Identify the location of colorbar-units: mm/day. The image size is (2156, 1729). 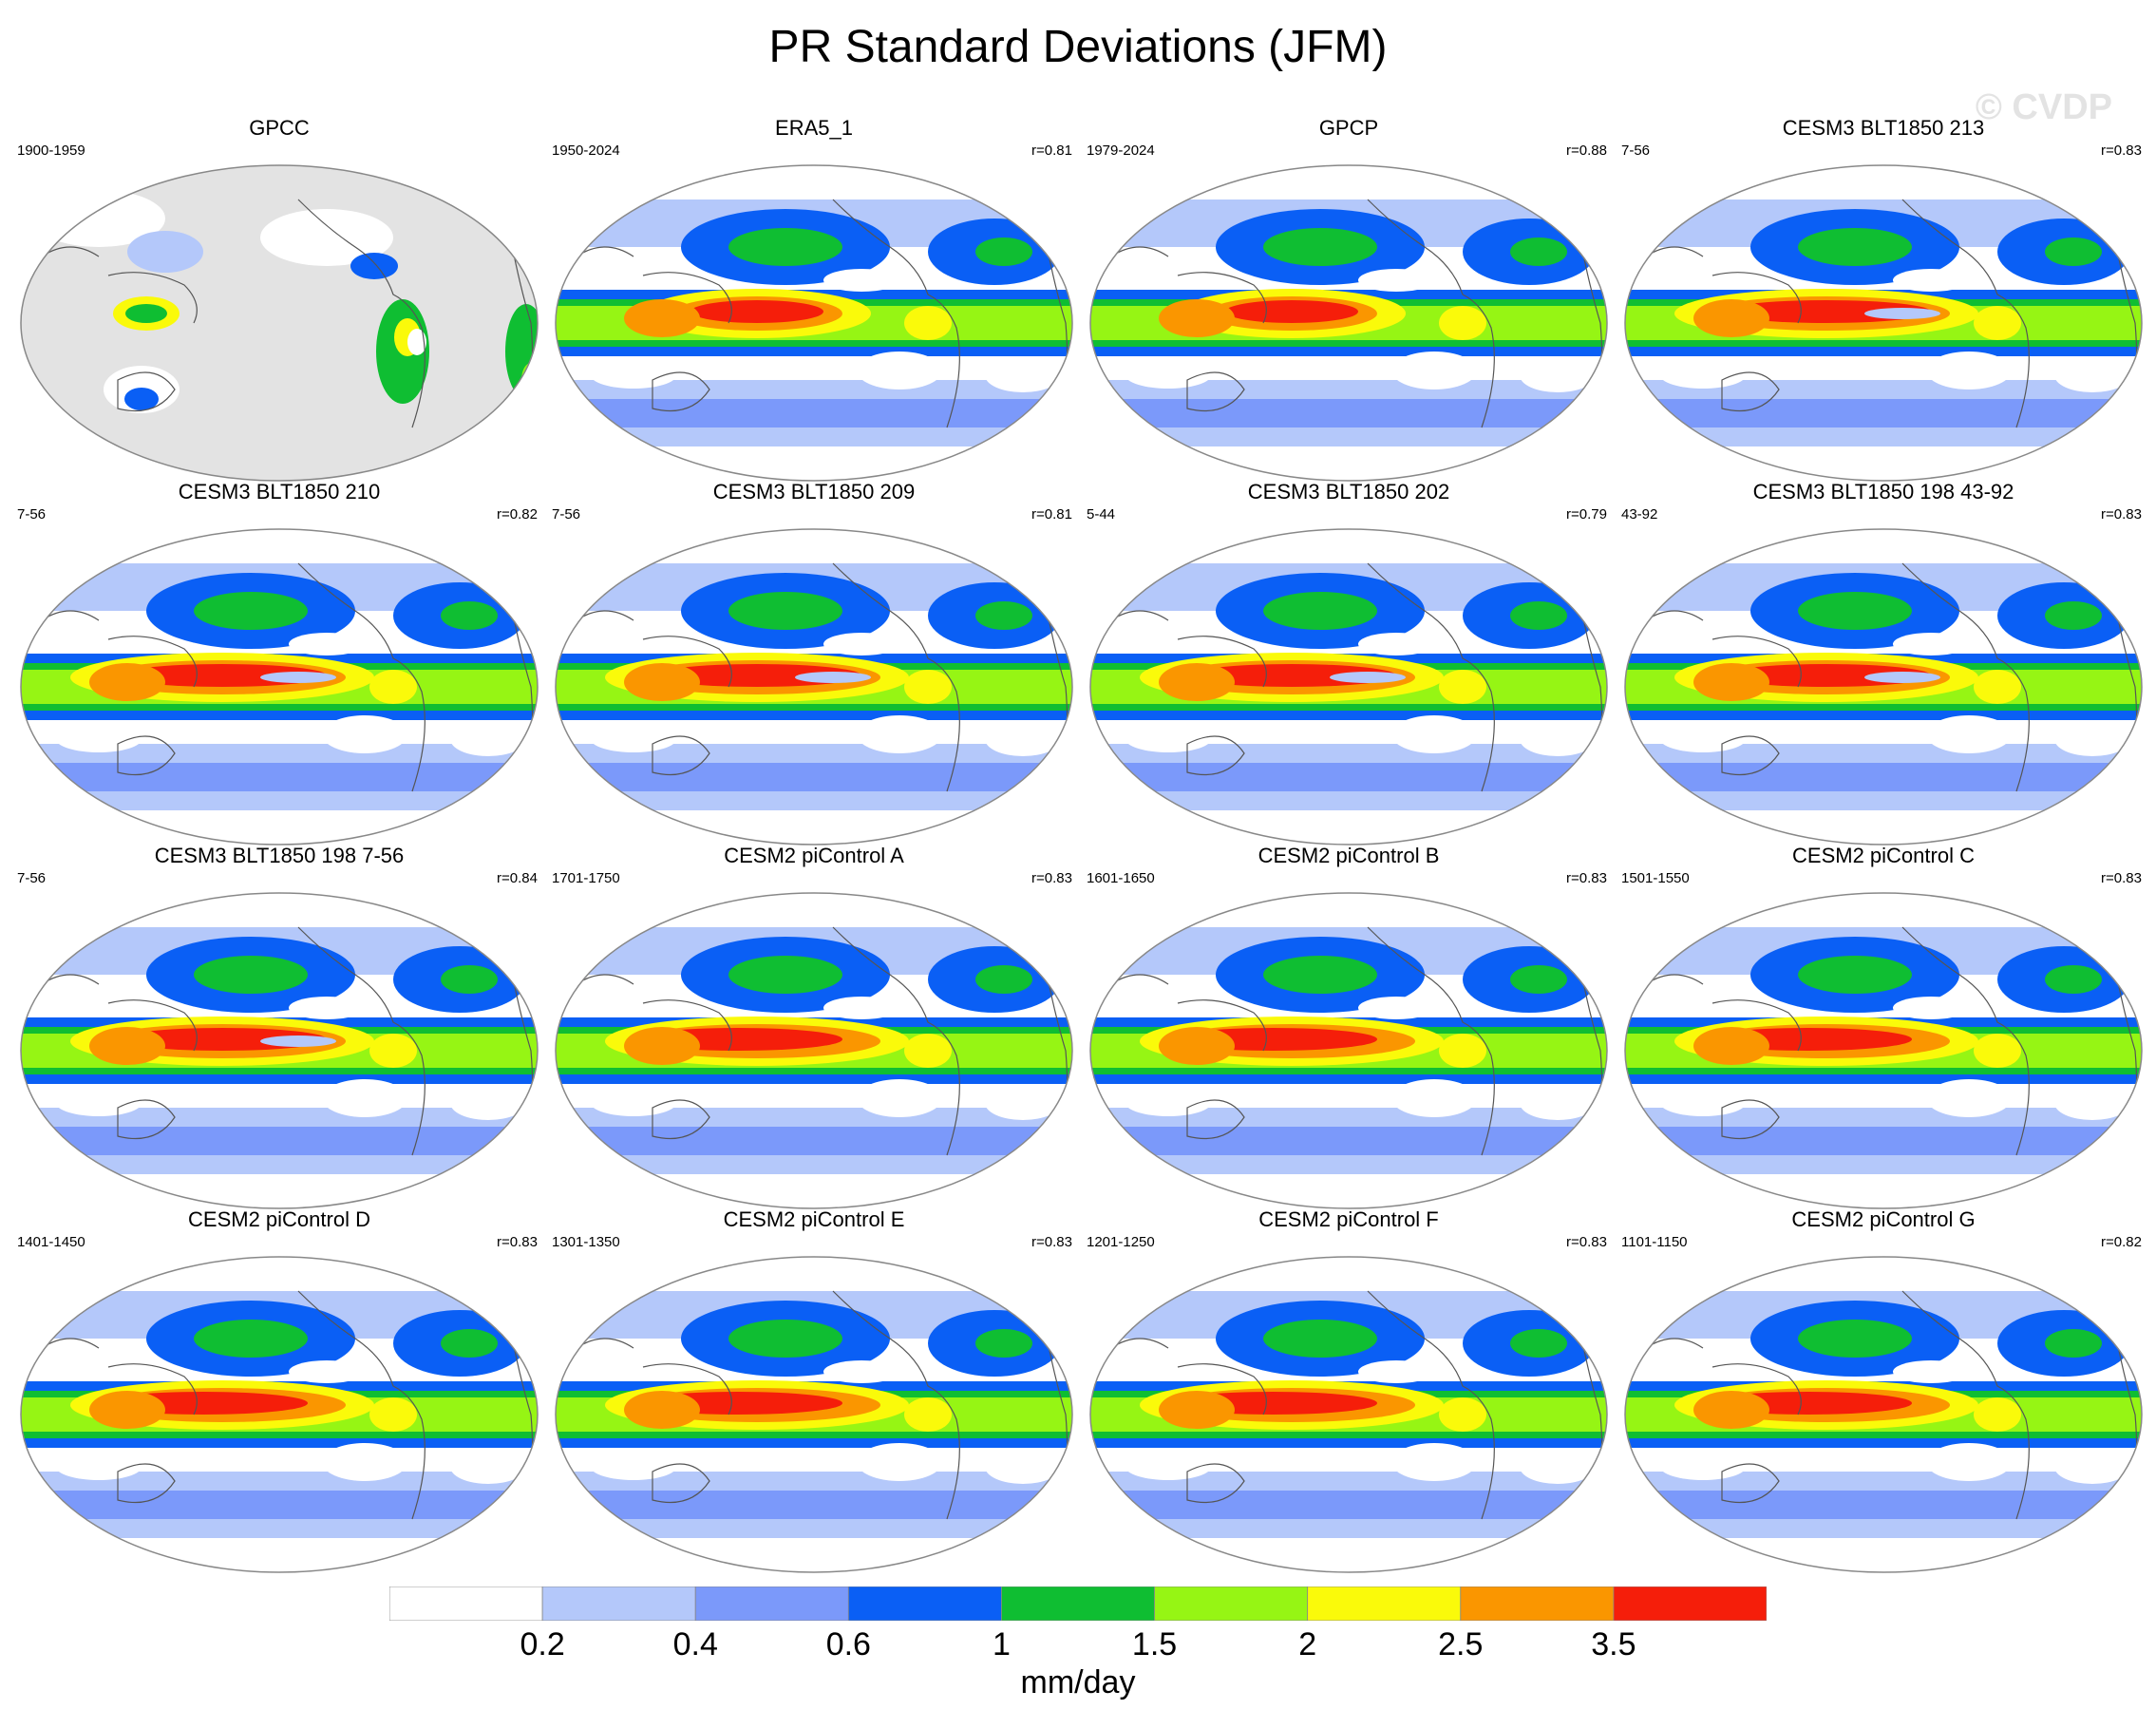
(1078, 1682).